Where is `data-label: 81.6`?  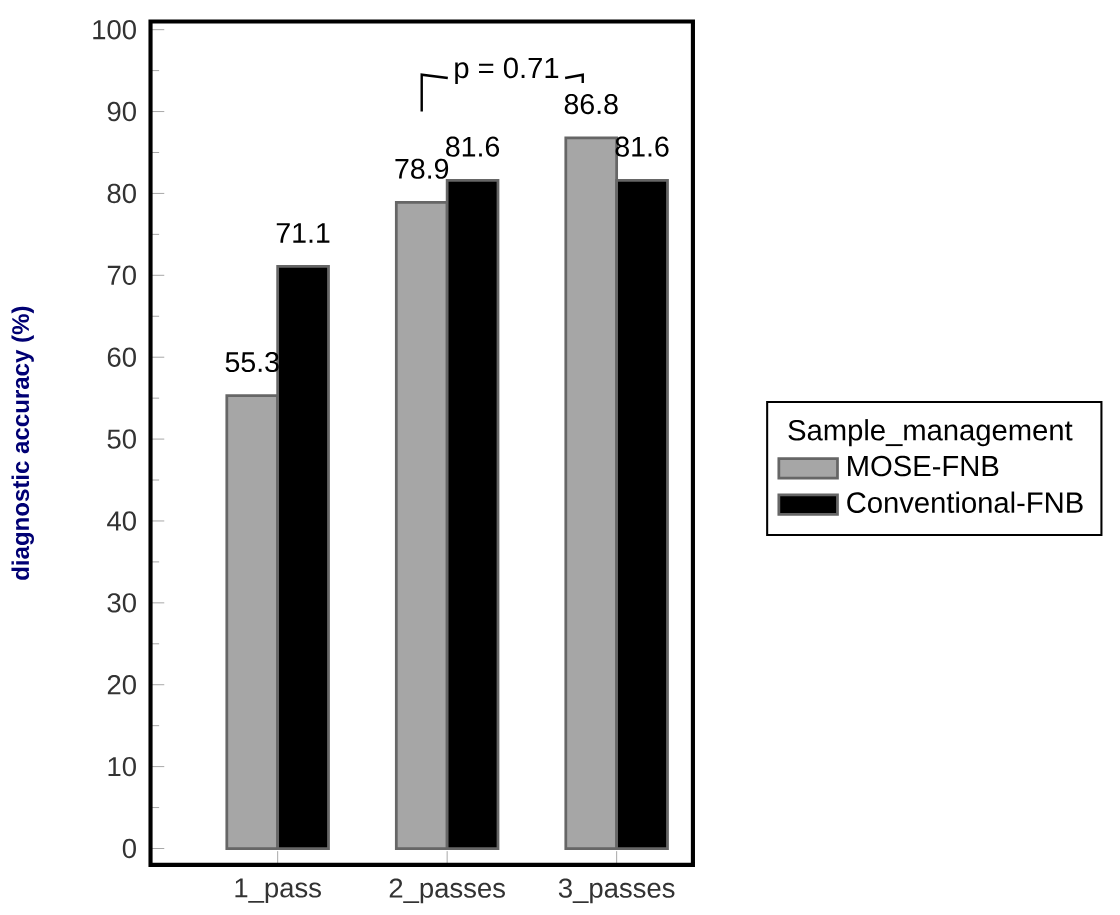
data-label: 81.6 is located at coordinates (473, 146).